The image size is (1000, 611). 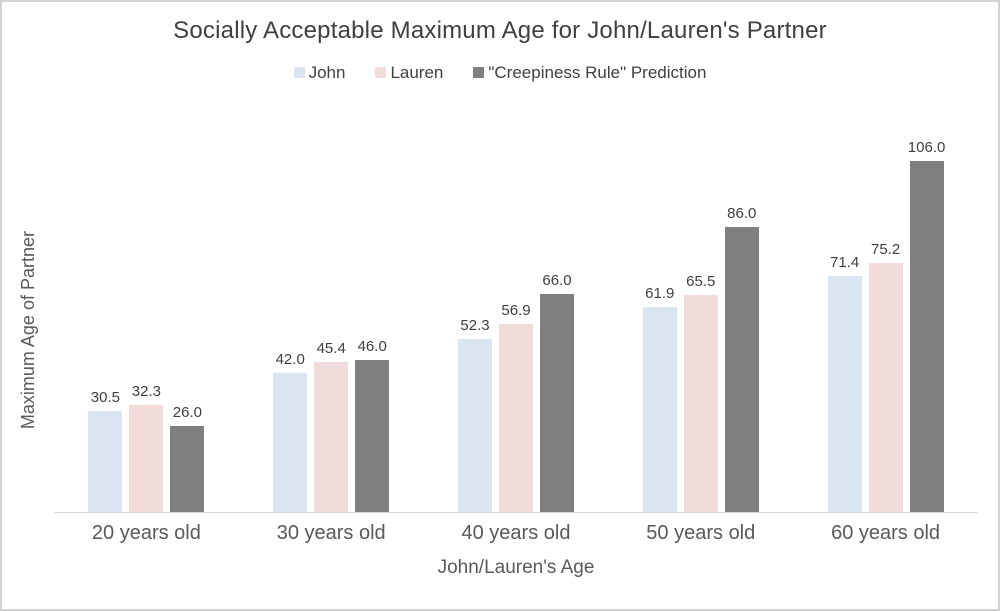 I want to click on bar-value-label: 61.9, so click(x=660, y=294).